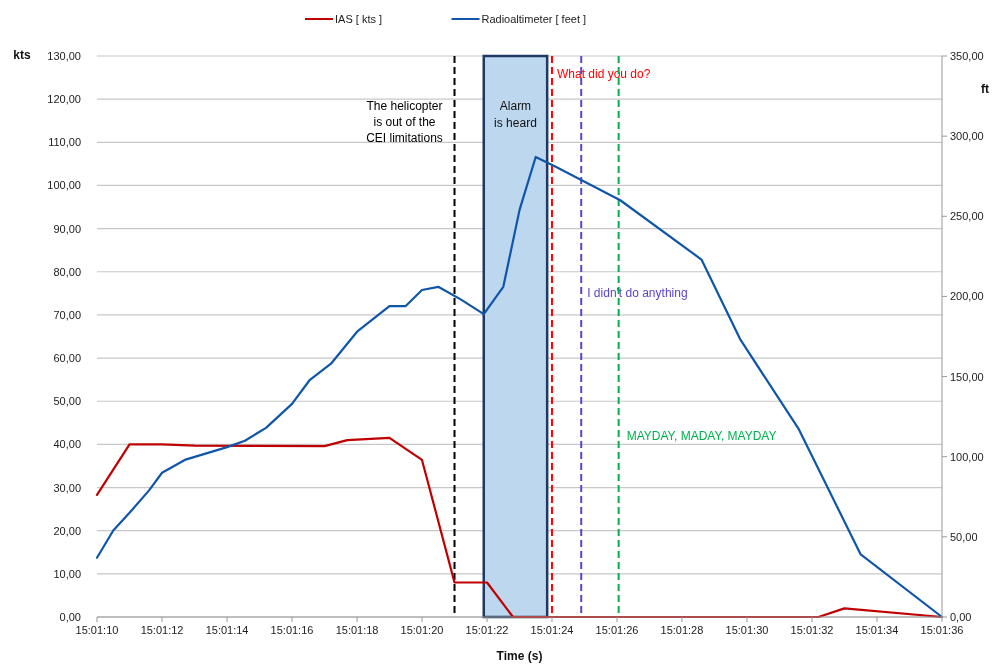 The image size is (1001, 664). Describe the element at coordinates (487, 630) in the screenshot. I see `x-tick-label: 15:01:22` at that location.